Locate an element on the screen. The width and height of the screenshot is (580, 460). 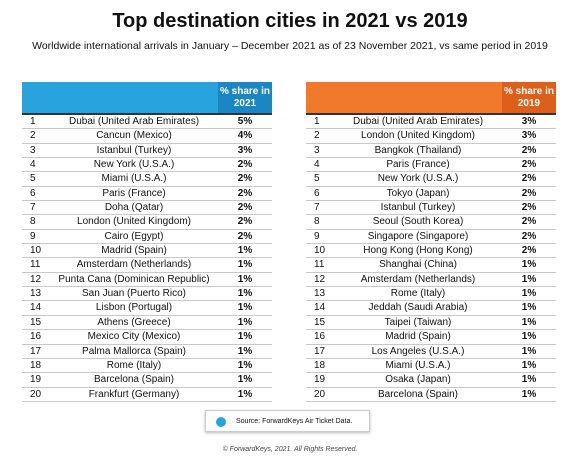
table-row: 1 Dubai (United Arab Emirates) 5% is located at coordinates (147, 122).